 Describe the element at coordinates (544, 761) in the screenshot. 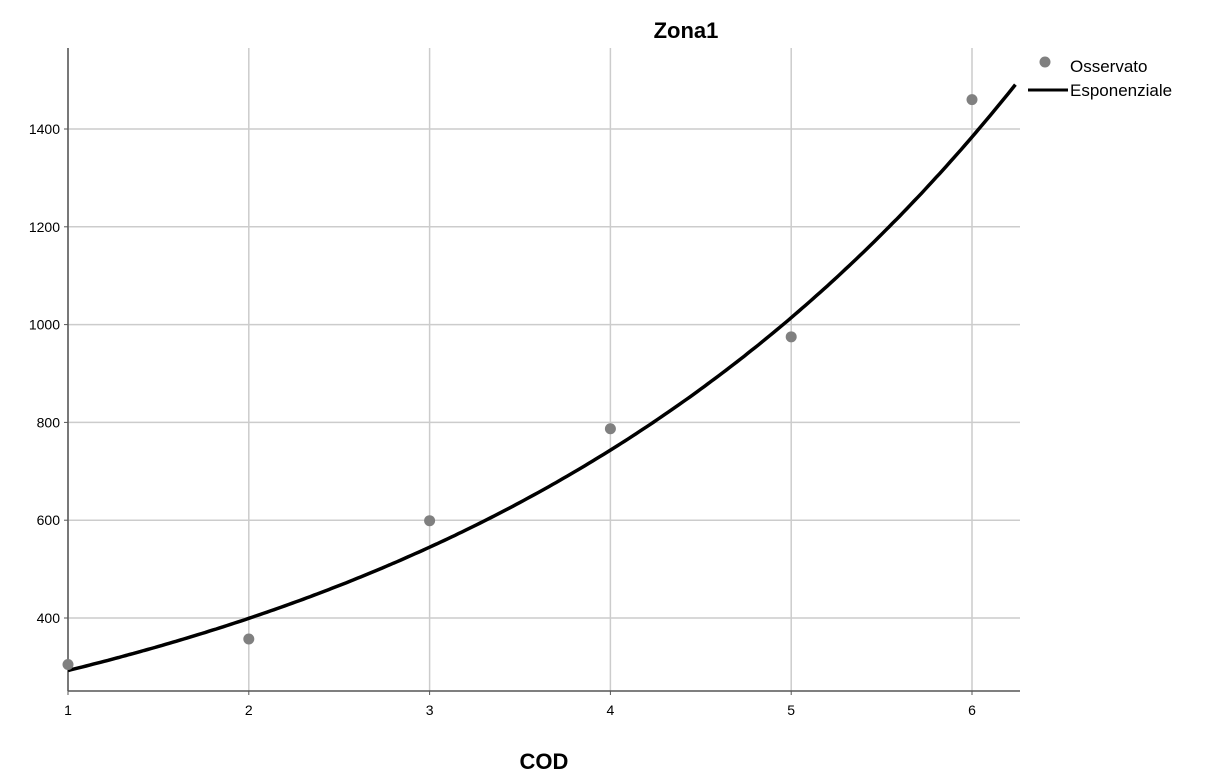

I see `x-axis-label: COD` at that location.